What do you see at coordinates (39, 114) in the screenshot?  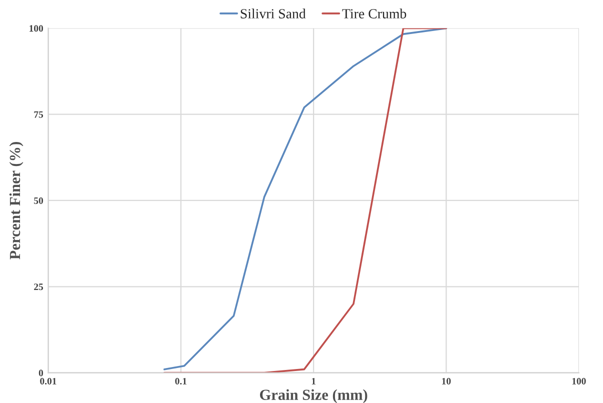 I see `y-tick-label: 75` at bounding box center [39, 114].